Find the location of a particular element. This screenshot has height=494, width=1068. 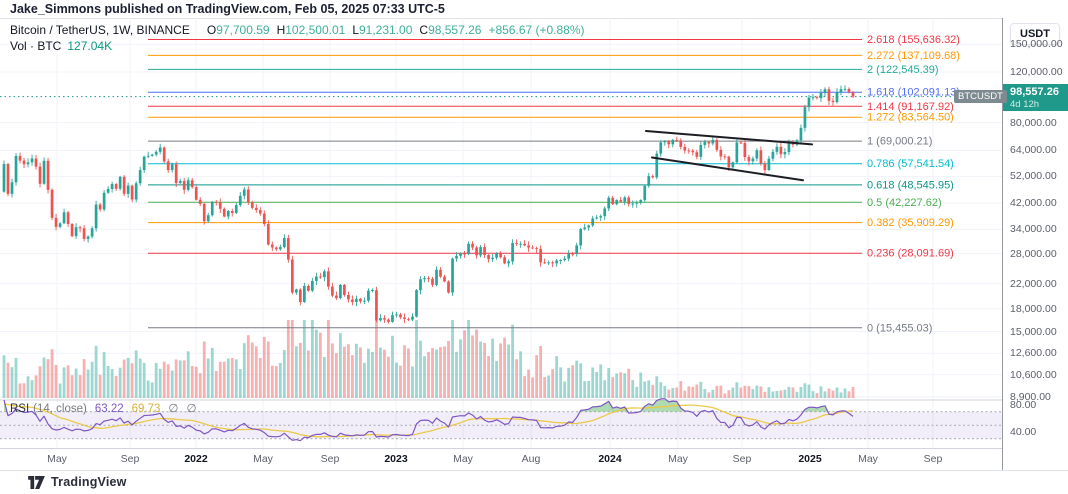

rsi-lower-band-empty: ∅ is located at coordinates (191, 409).